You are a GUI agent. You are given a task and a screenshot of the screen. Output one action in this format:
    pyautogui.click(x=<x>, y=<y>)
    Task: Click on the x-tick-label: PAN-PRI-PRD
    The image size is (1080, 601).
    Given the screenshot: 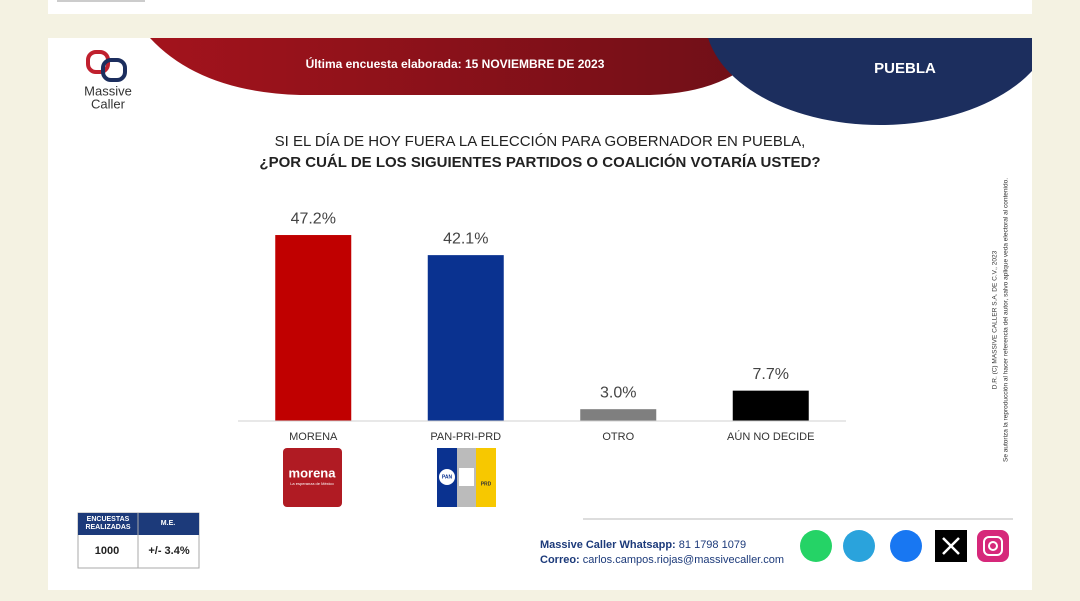 What is the action you would take?
    pyautogui.click(x=465, y=437)
    